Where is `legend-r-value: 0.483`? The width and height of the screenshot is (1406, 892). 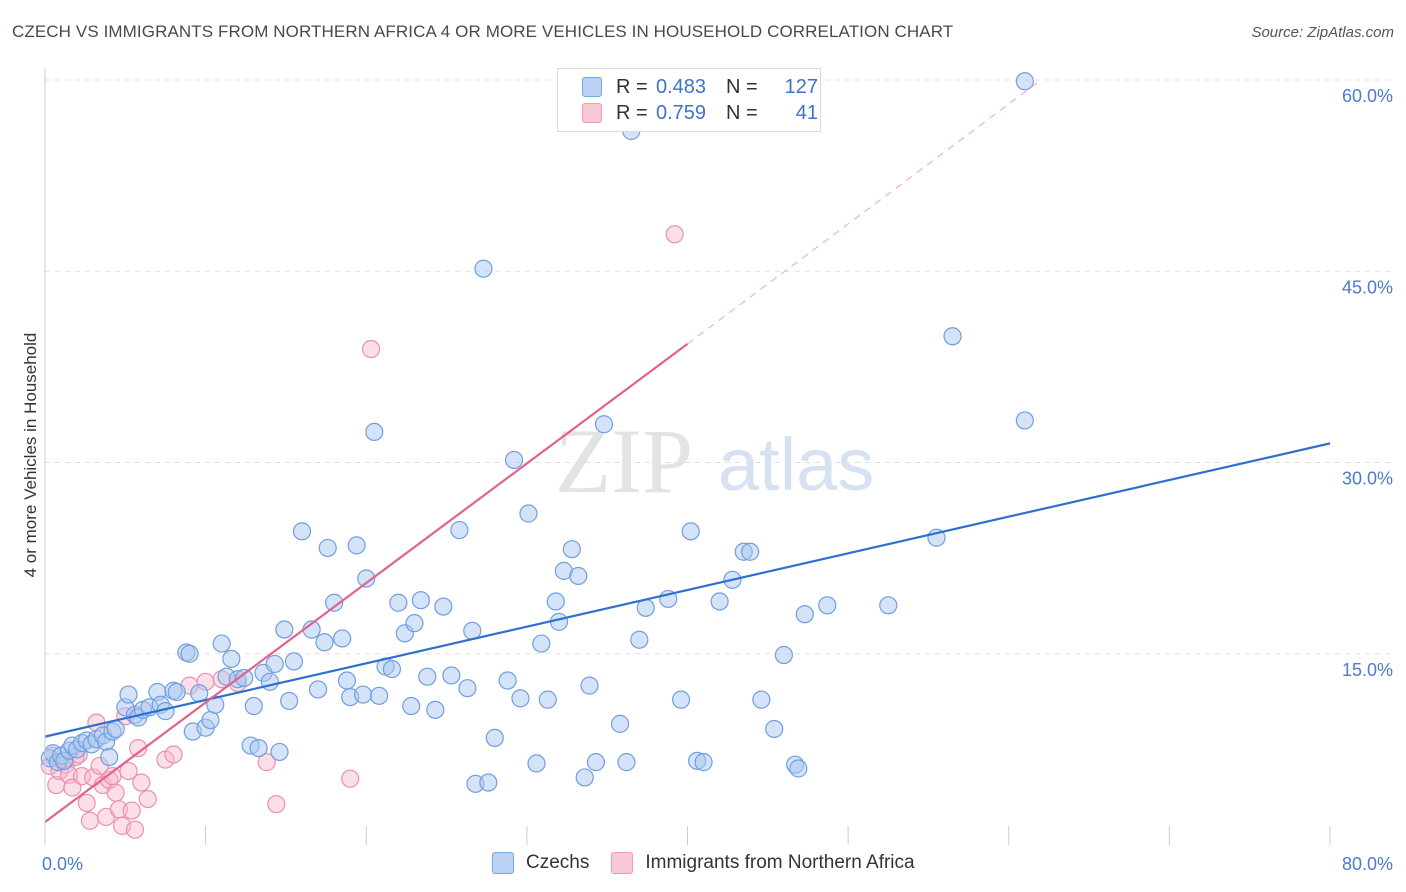 legend-r-value: 0.483 is located at coordinates (681, 86).